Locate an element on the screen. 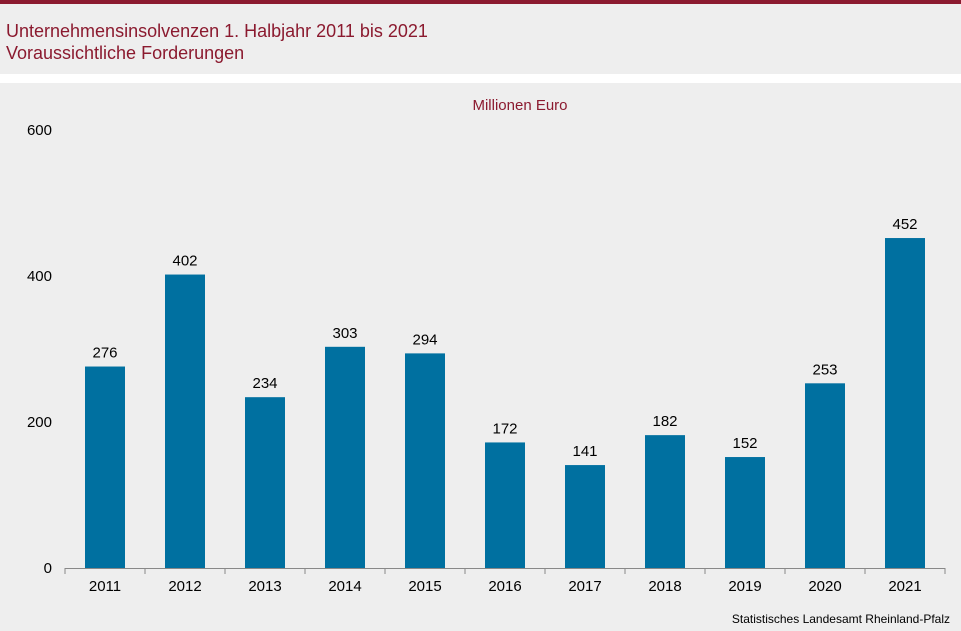  data-label: 141 is located at coordinates (584, 451).